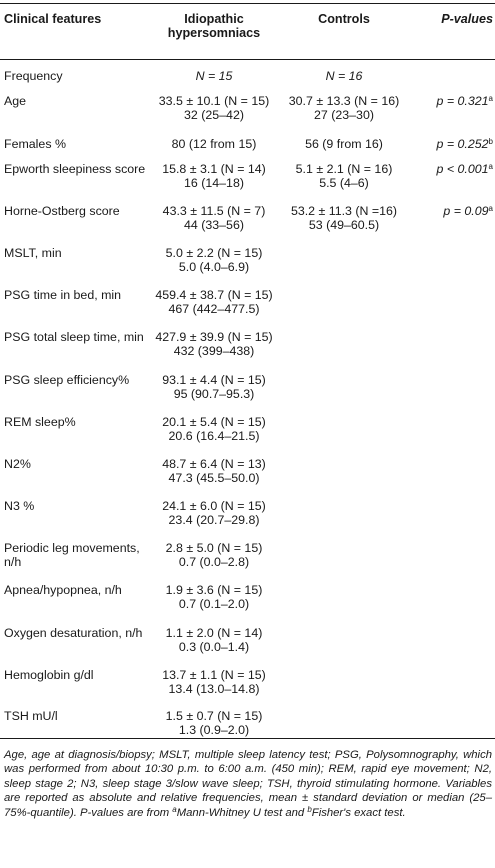  I want to click on idiopathic-value: 93.1 ± 4.4 (N = 15) 95 (90.7–95.3), so click(214, 387).